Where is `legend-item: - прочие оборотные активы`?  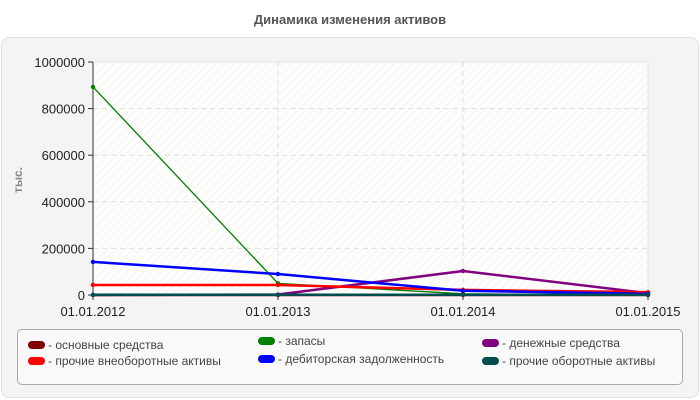
legend-item: - прочие оборотные активы is located at coordinates (568, 361).